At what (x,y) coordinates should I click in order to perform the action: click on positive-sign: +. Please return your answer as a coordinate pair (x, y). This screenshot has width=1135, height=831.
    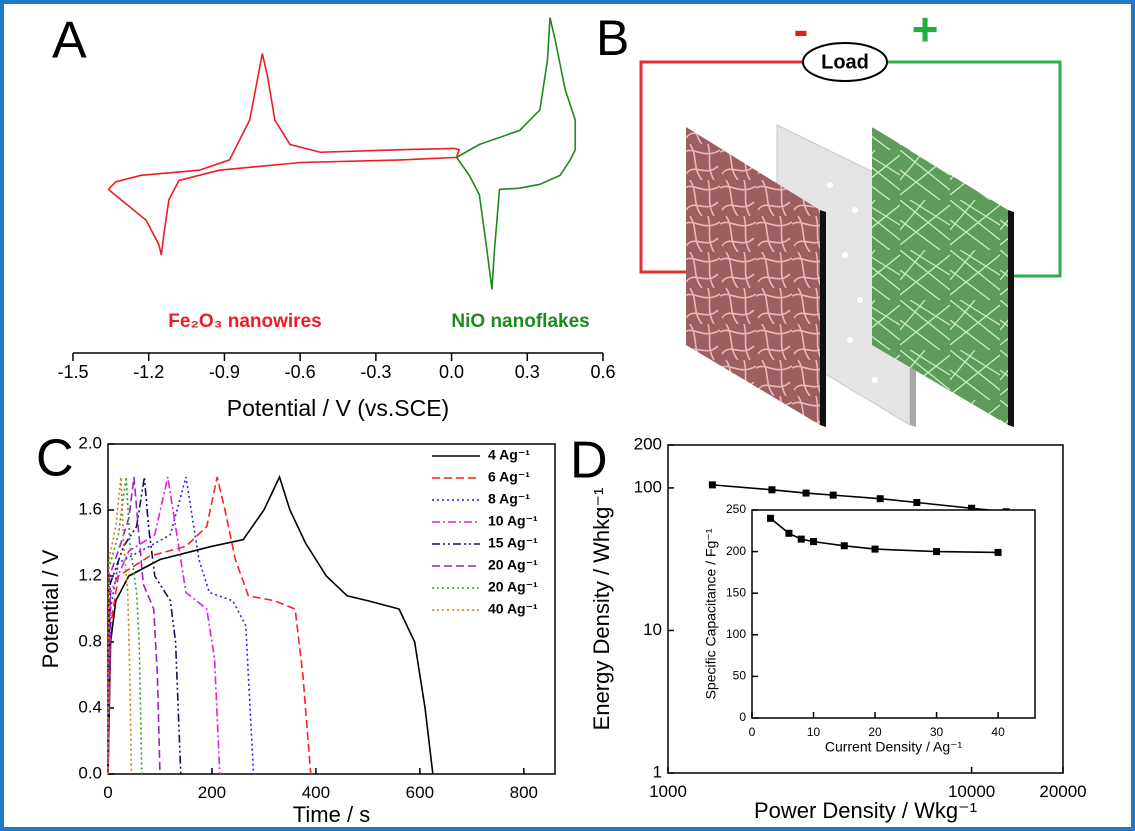
    Looking at the image, I should click on (925, 29).